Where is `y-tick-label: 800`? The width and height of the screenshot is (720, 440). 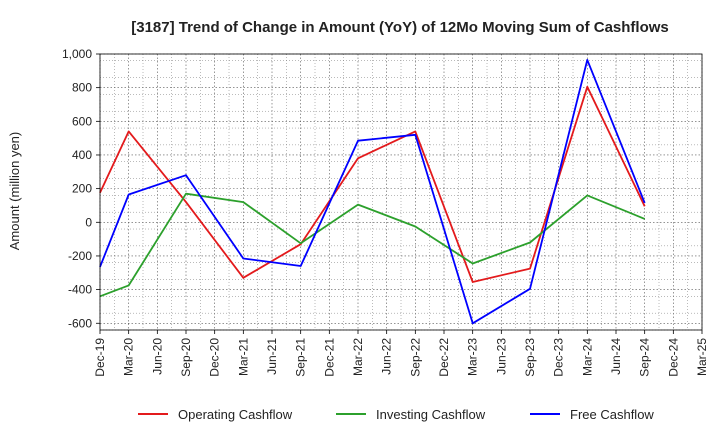
y-tick-label: 800 is located at coordinates (82, 88).